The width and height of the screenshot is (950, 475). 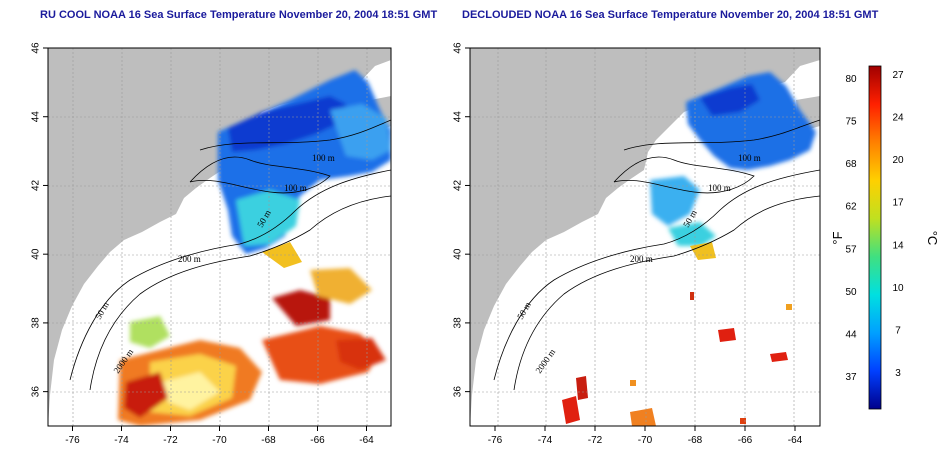 I want to click on colorbar-c-tick: 14, so click(x=898, y=245).